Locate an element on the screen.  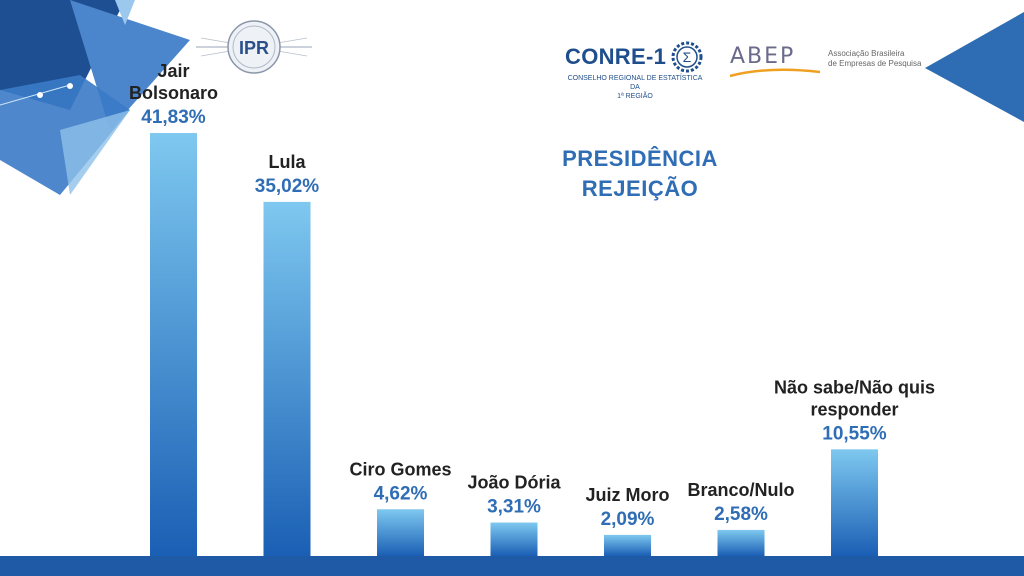
category-label-1: Lula is located at coordinates (287, 162).